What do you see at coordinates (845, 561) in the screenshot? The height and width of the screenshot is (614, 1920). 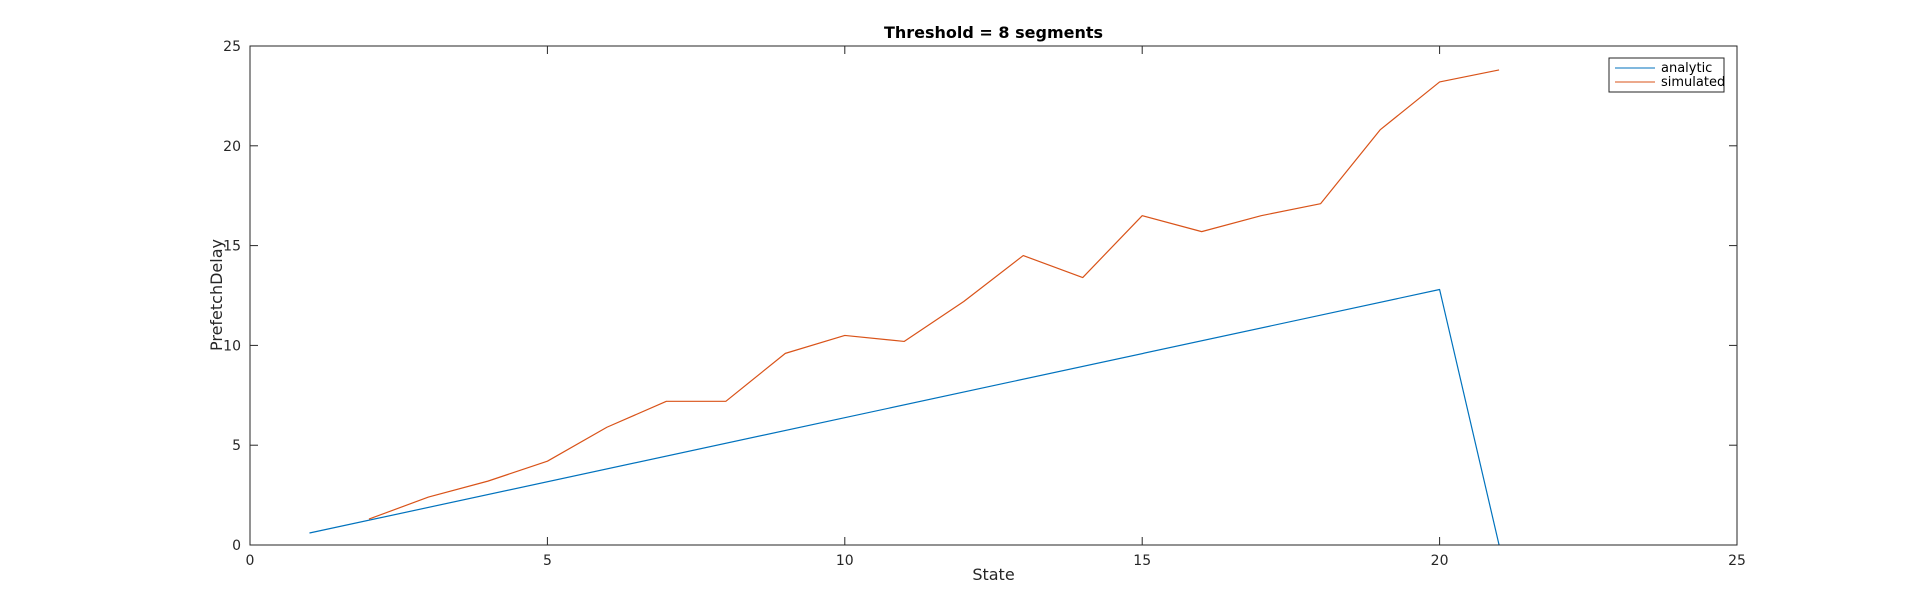 I see `x-tick-label: 10` at bounding box center [845, 561].